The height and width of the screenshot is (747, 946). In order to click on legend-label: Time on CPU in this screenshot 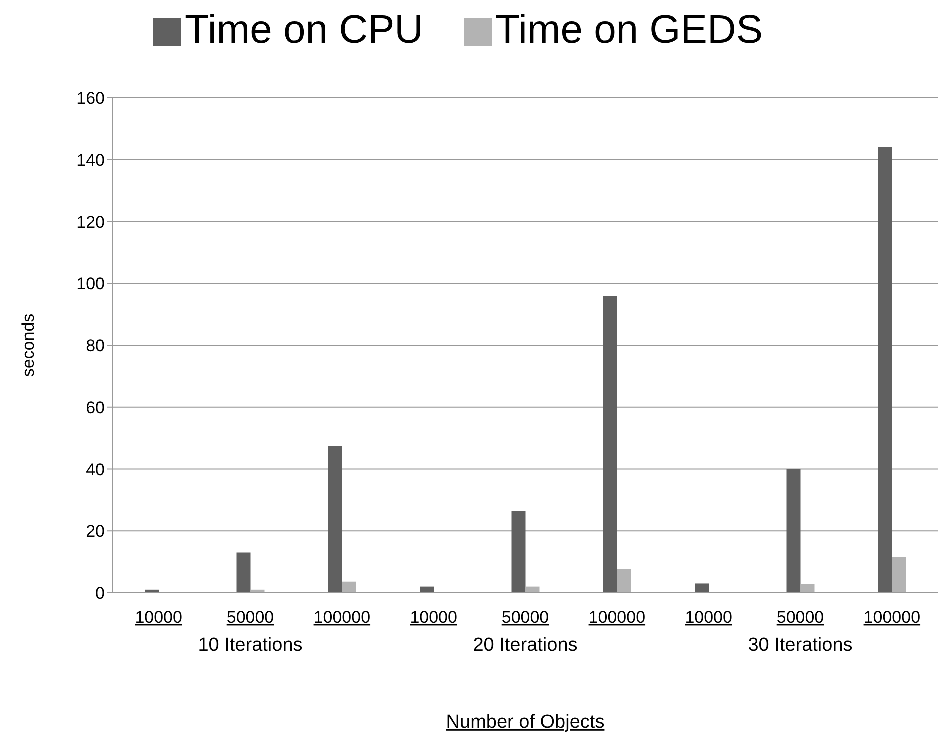, I will do `click(304, 30)`.